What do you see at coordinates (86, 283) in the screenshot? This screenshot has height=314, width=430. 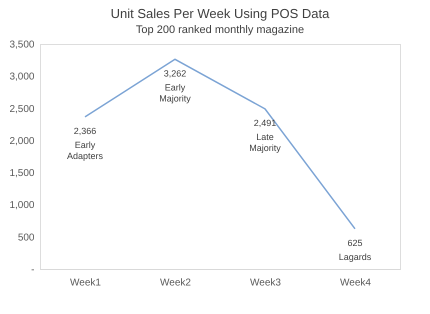 I see `x-tick-label: Week1` at bounding box center [86, 283].